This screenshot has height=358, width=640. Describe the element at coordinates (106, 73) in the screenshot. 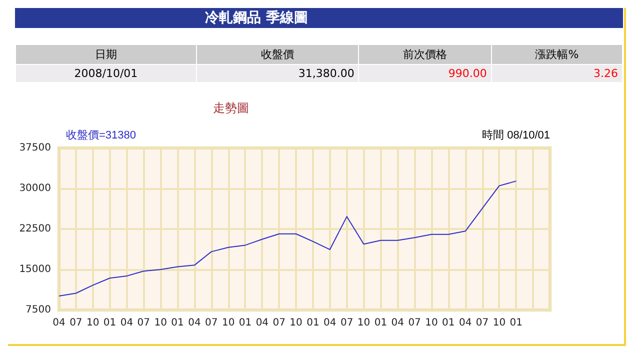

I see `text: 2008/10/01` at that location.